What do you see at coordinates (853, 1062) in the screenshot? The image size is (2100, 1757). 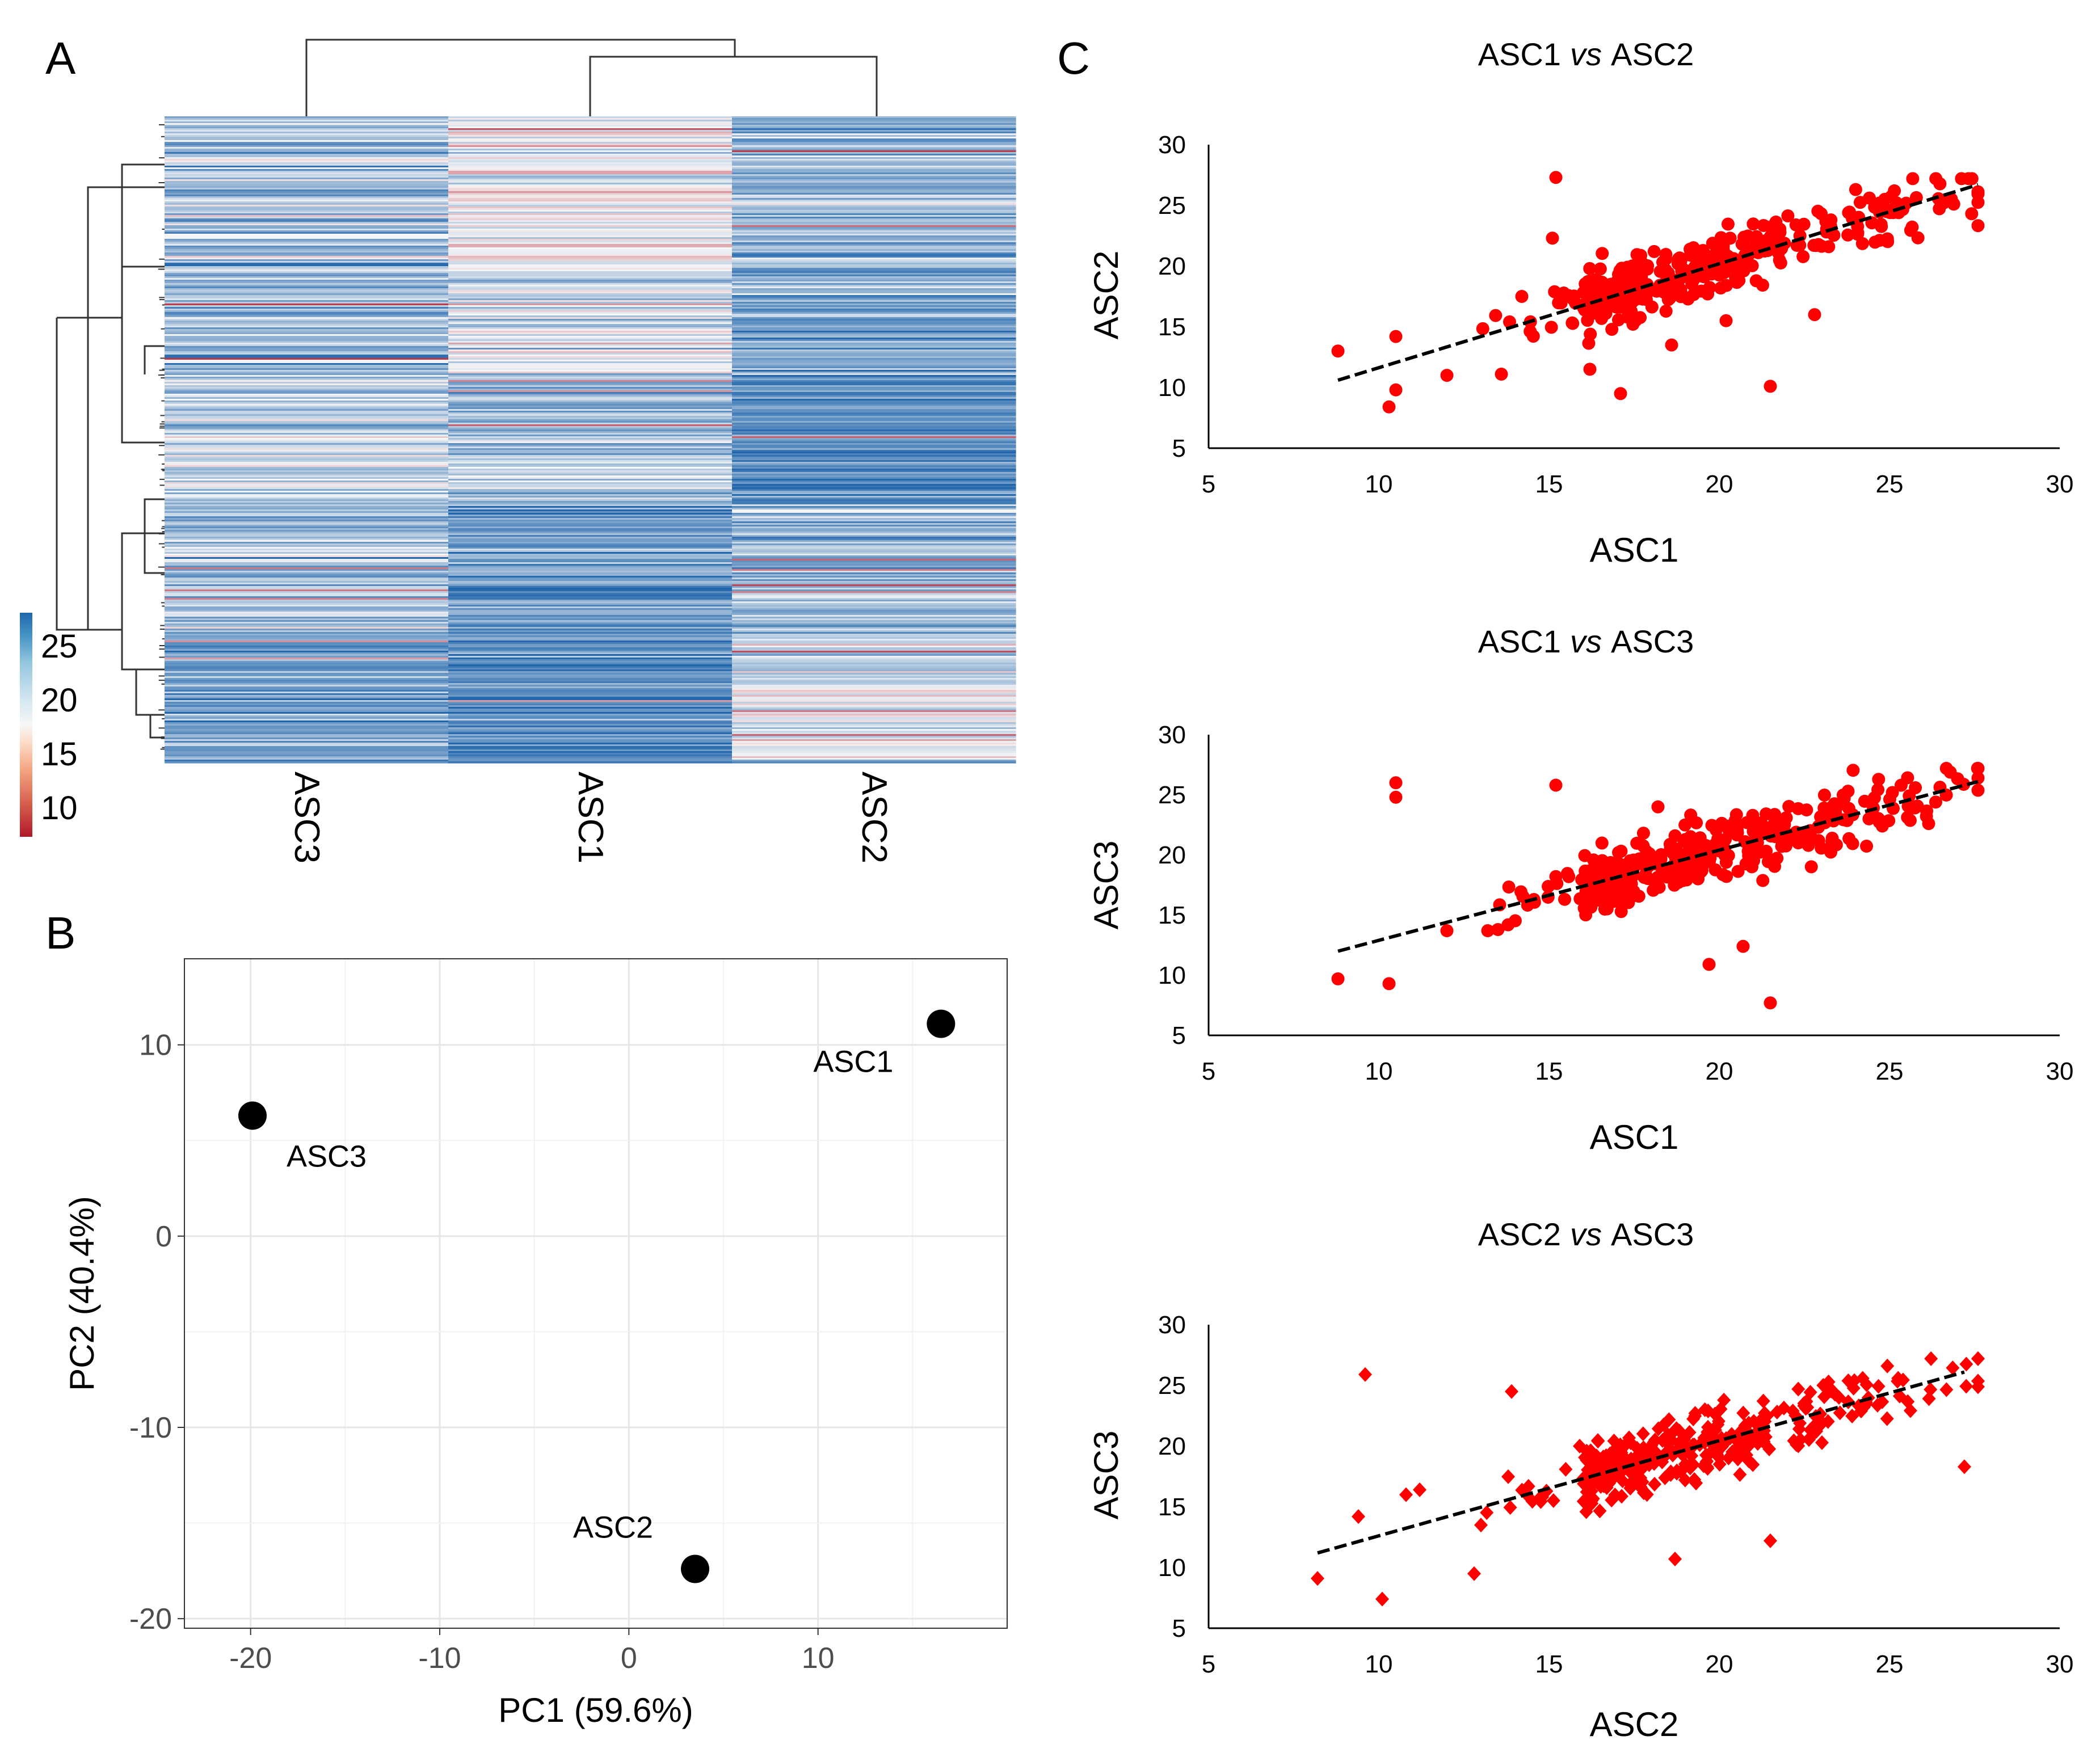 I see `pca-point-label: ASC1` at bounding box center [853, 1062].